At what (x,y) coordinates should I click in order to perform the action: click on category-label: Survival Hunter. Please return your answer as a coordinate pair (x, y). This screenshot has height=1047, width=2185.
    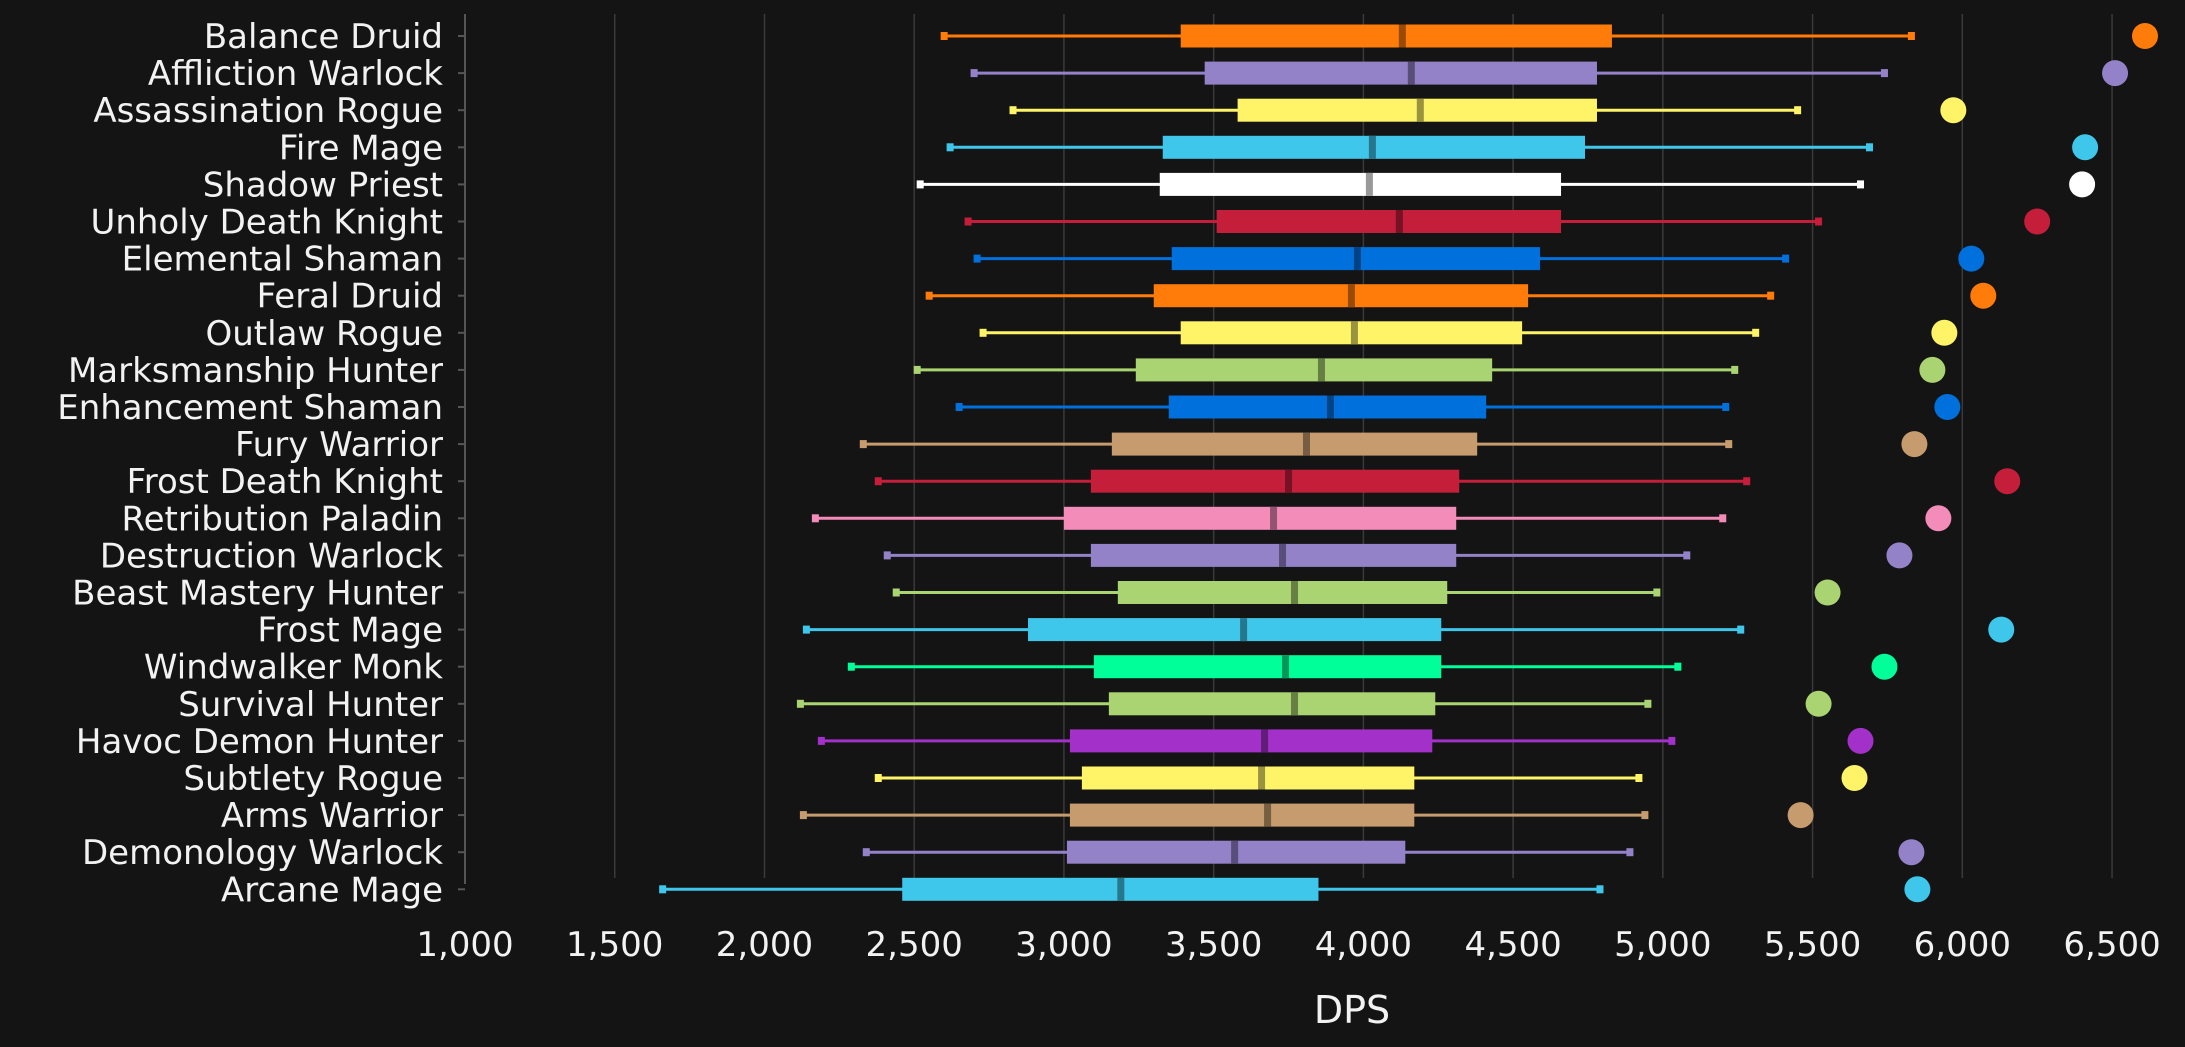
    Looking at the image, I should click on (310, 705).